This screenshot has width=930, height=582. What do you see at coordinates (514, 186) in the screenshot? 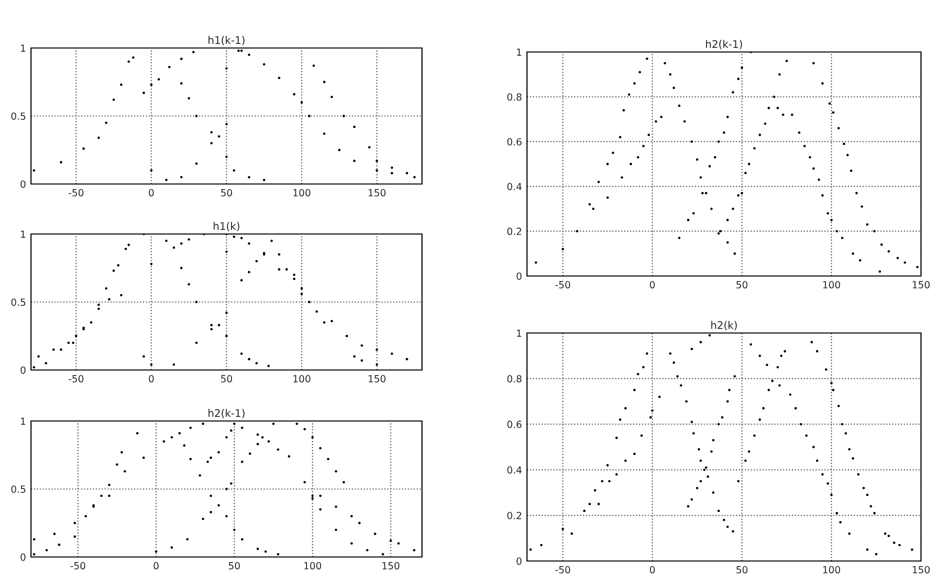
I see `y-tick-label: 0.4` at bounding box center [514, 186].